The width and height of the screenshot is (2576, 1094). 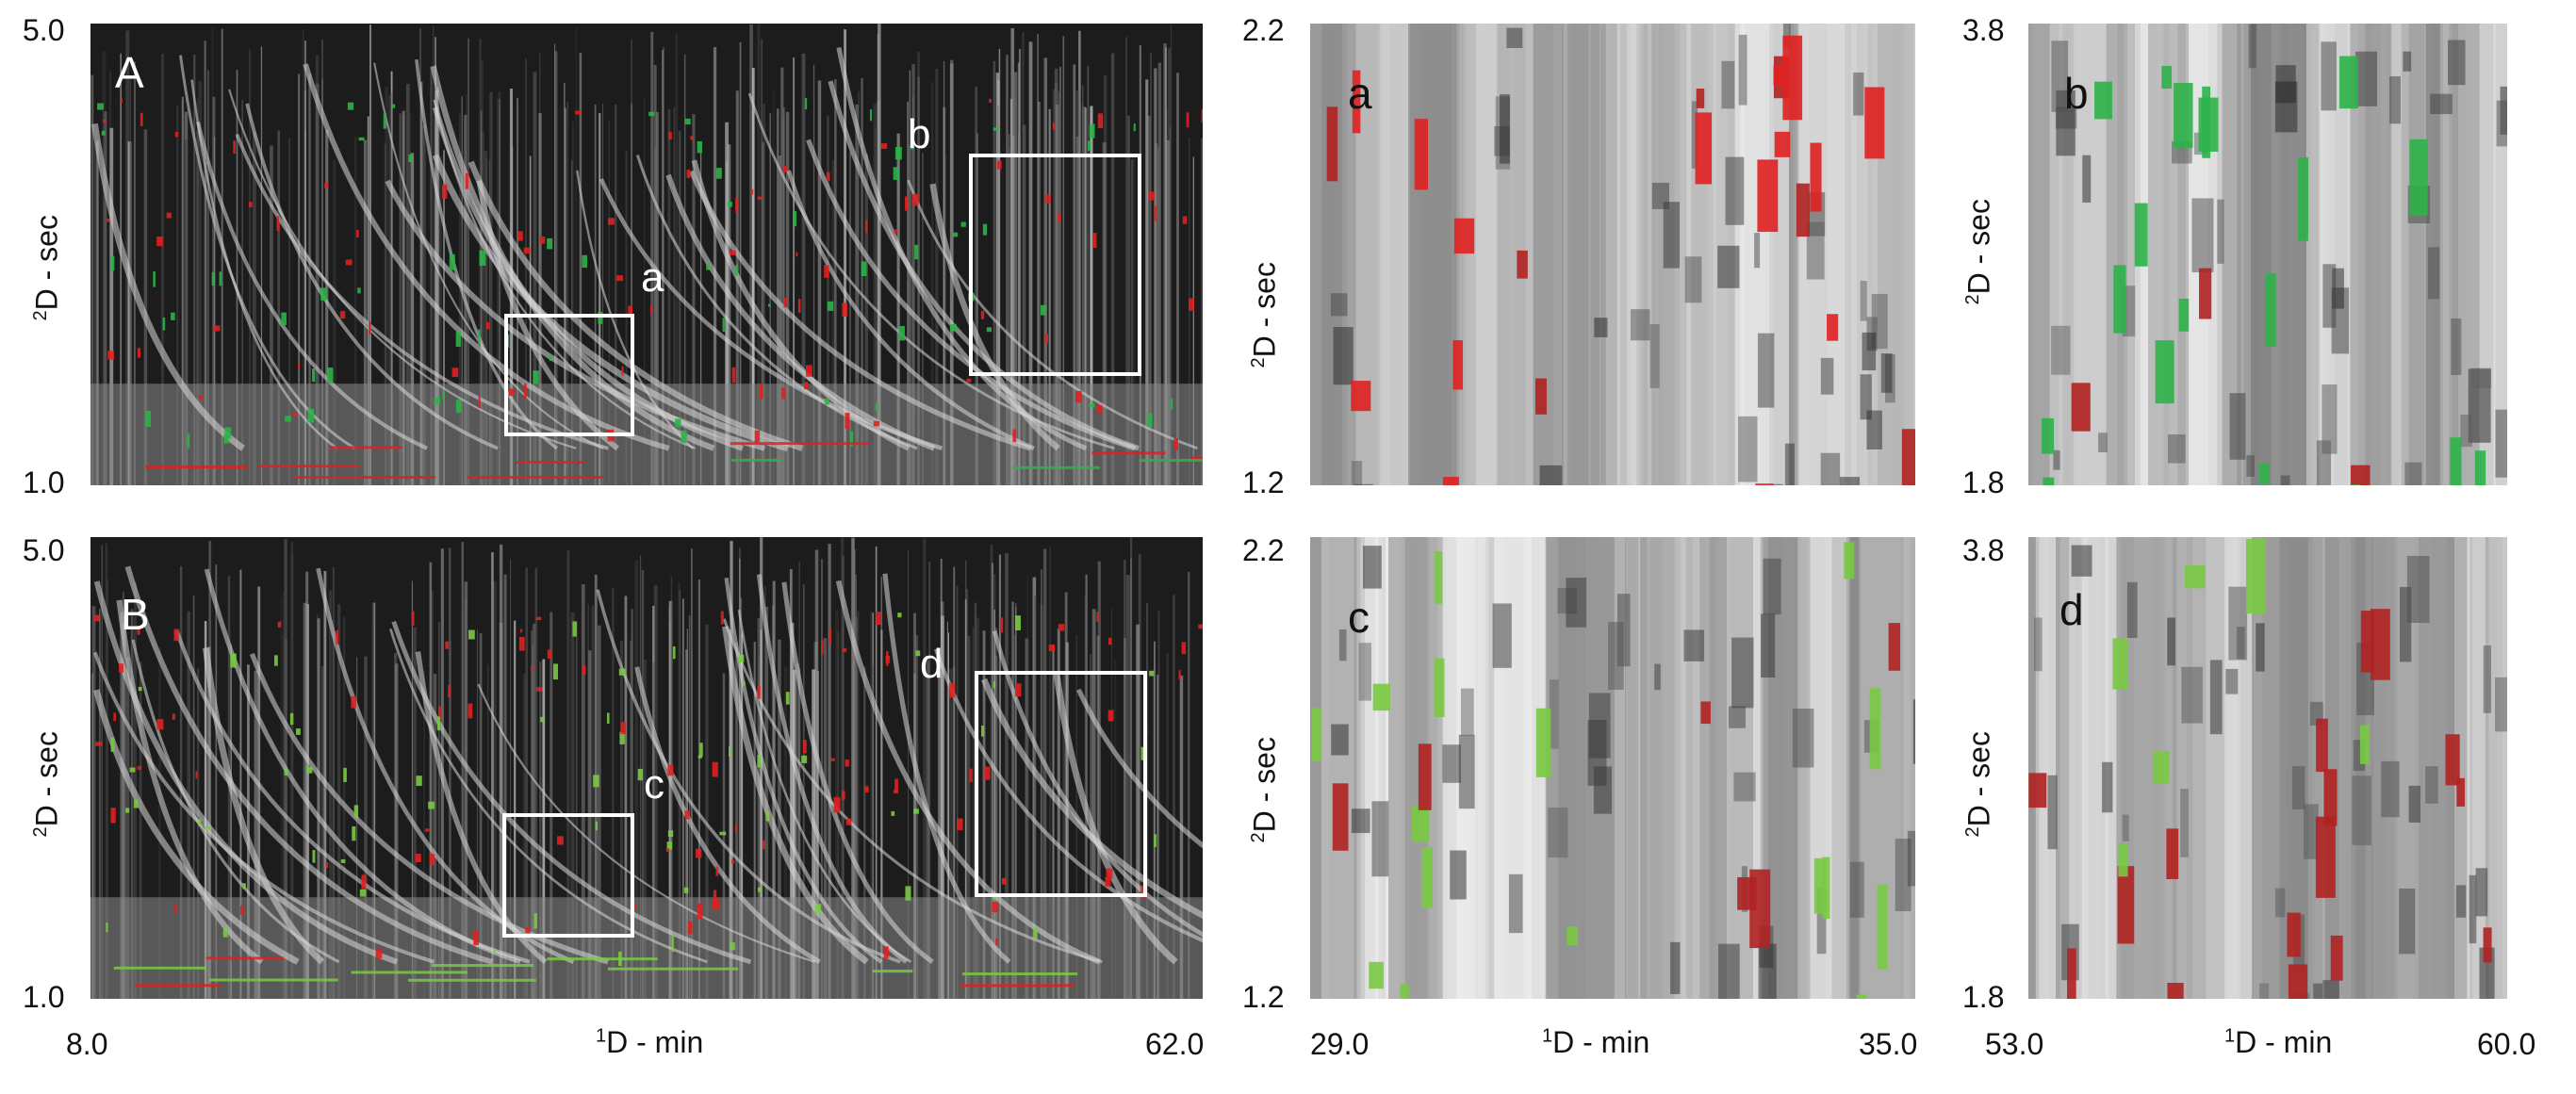 What do you see at coordinates (2071, 609) in the screenshot?
I see `panel-d-label: d` at bounding box center [2071, 609].